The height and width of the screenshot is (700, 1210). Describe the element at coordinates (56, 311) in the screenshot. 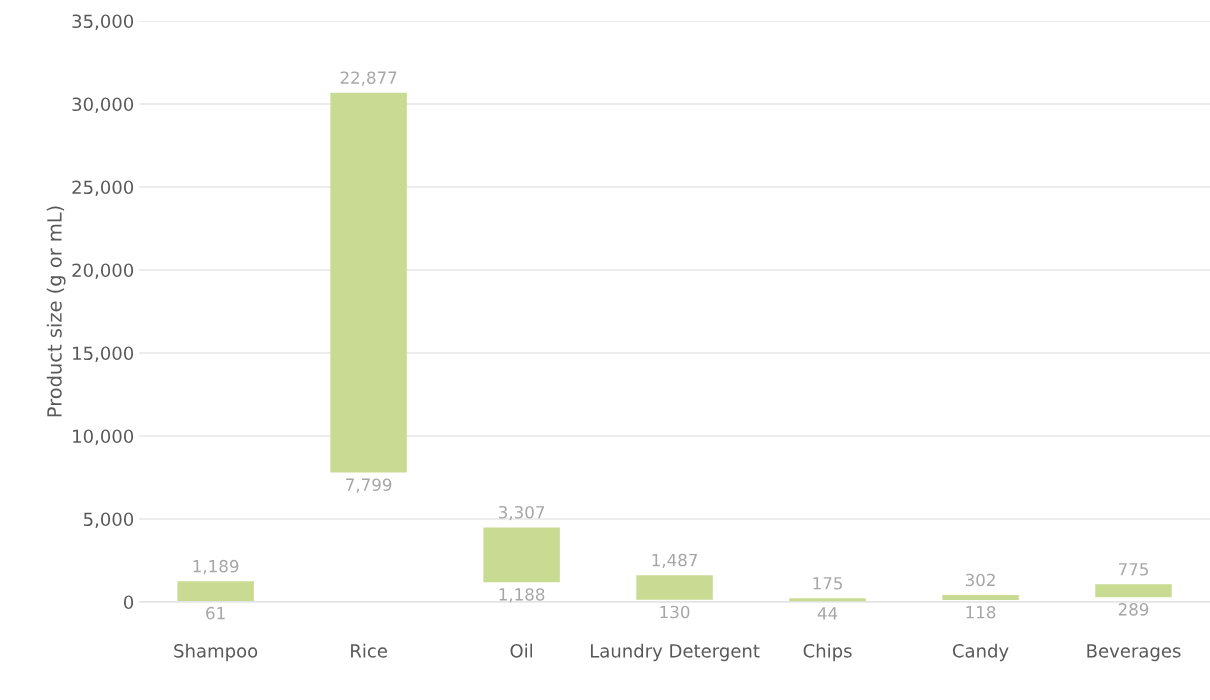

I see `y-axis-title: Product size (g or mL)` at that location.